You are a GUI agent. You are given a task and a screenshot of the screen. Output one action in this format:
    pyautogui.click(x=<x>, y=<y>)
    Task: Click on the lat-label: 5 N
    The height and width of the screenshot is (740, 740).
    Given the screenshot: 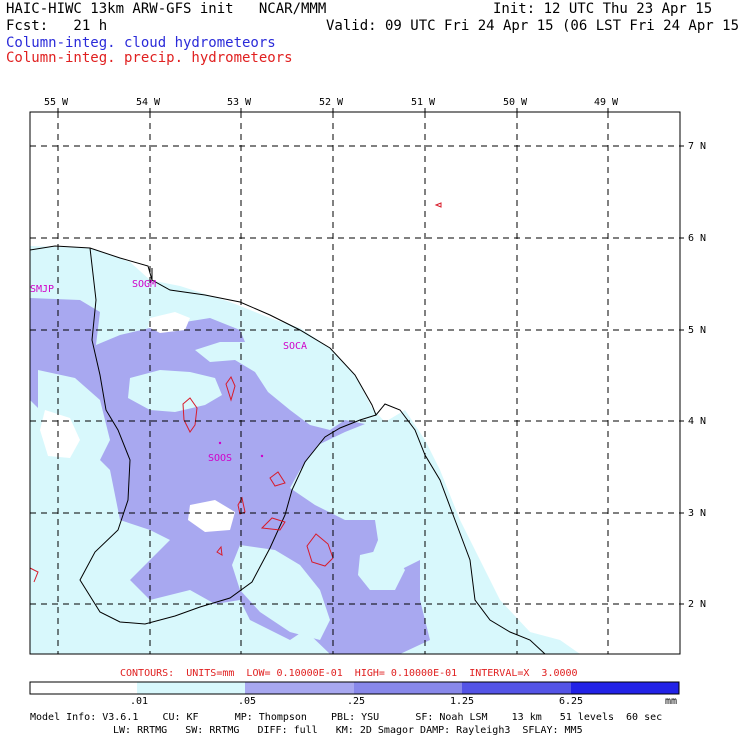 What is the action you would take?
    pyautogui.click(x=697, y=330)
    